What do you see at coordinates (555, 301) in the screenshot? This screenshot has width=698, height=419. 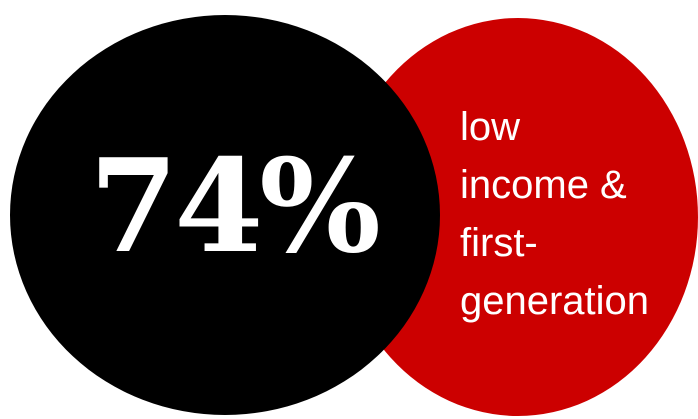 I see `description-line-4: generation` at bounding box center [555, 301].